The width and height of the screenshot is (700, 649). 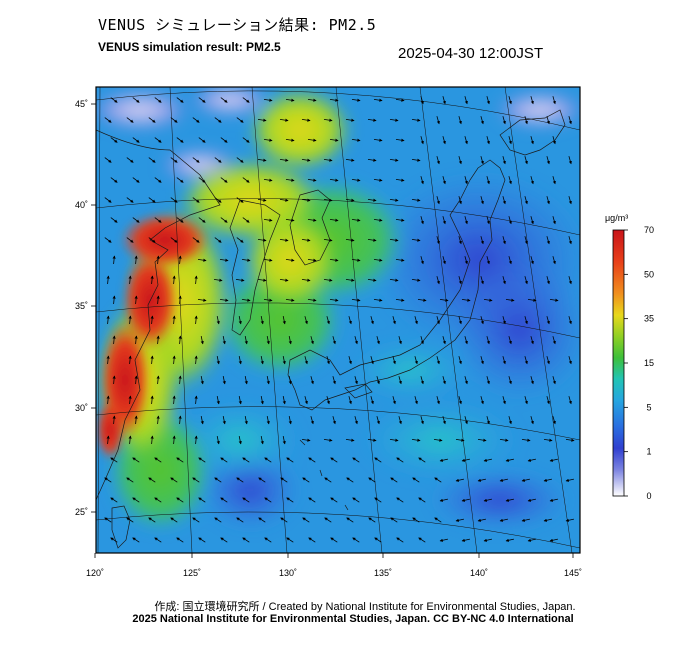 What do you see at coordinates (616, 218) in the screenshot?
I see `colorbar-unit: μg/m³` at bounding box center [616, 218].